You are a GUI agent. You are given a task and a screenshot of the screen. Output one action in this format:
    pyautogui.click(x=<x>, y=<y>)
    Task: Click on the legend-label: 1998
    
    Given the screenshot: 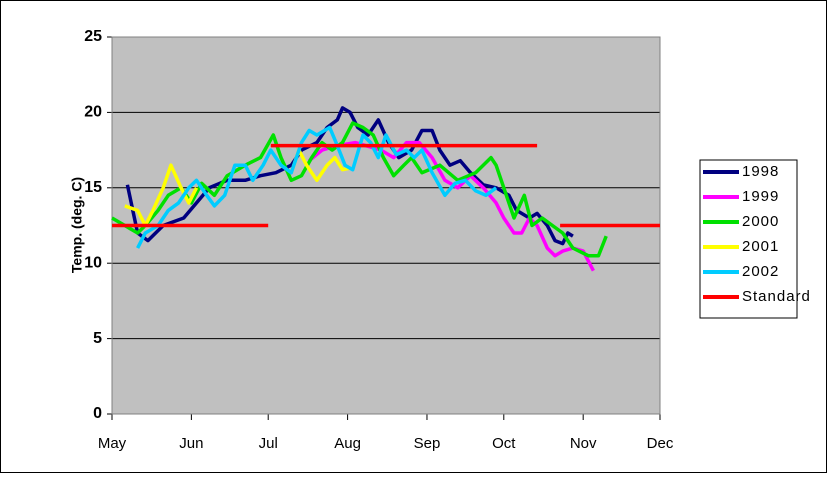 What is the action you would take?
    pyautogui.click(x=760, y=171)
    